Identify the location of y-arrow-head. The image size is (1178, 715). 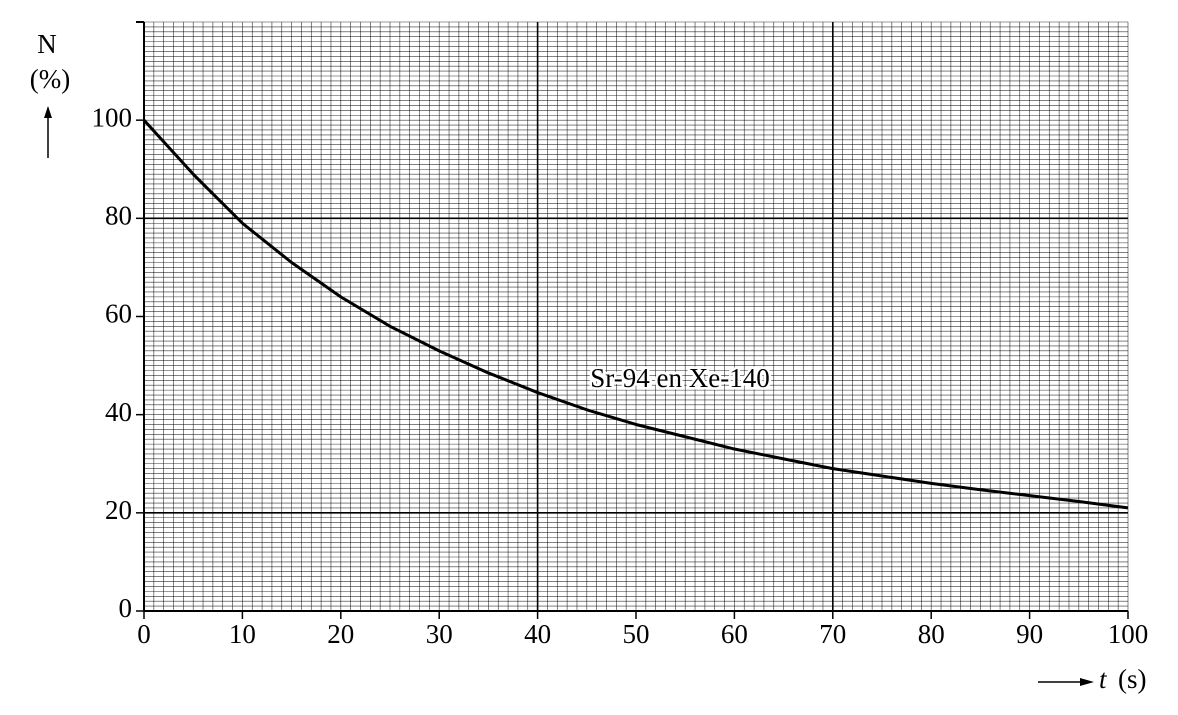
(48, 112).